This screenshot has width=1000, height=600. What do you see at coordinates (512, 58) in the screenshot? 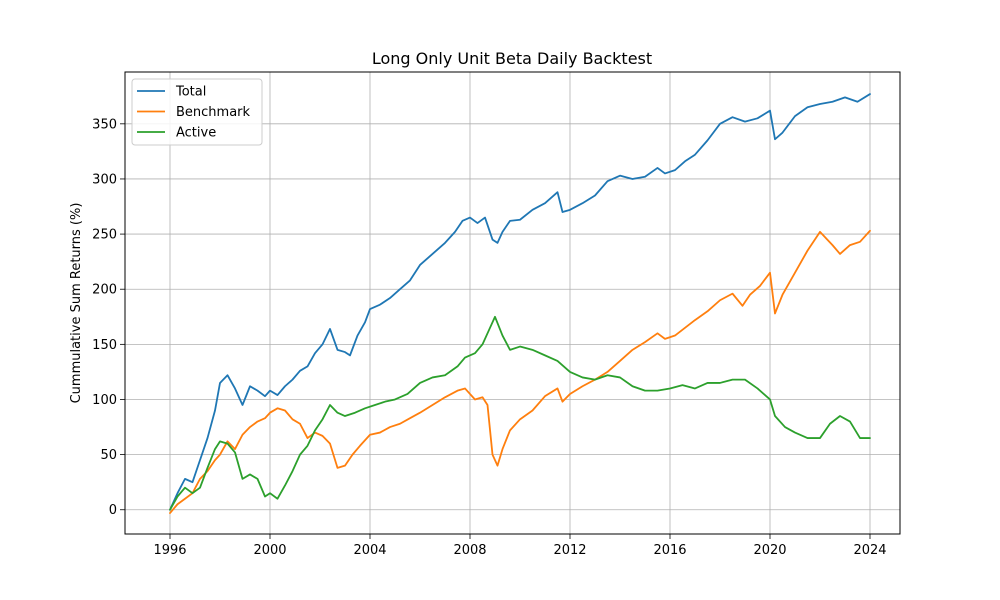
I see `chart-title: Long Only Unit Beta Daily Backtest` at bounding box center [512, 58].